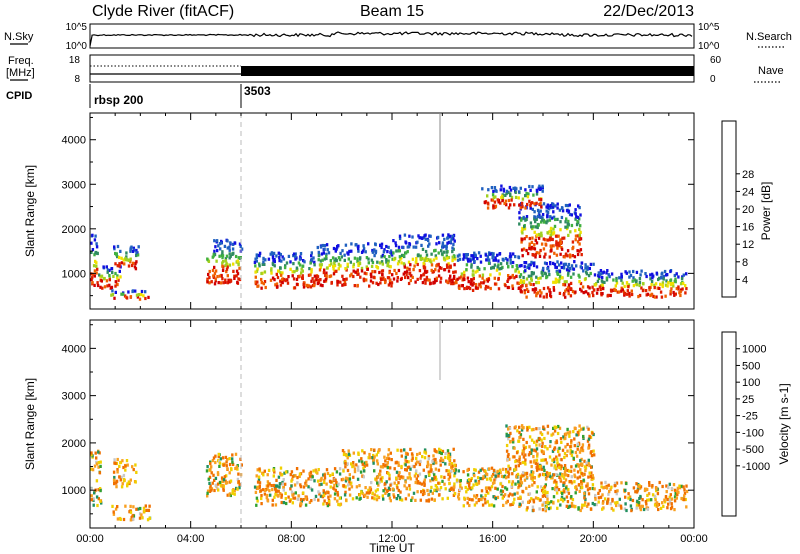  What do you see at coordinates (493, 539) in the screenshot?
I see `xtick-label: 16:00` at bounding box center [493, 539].